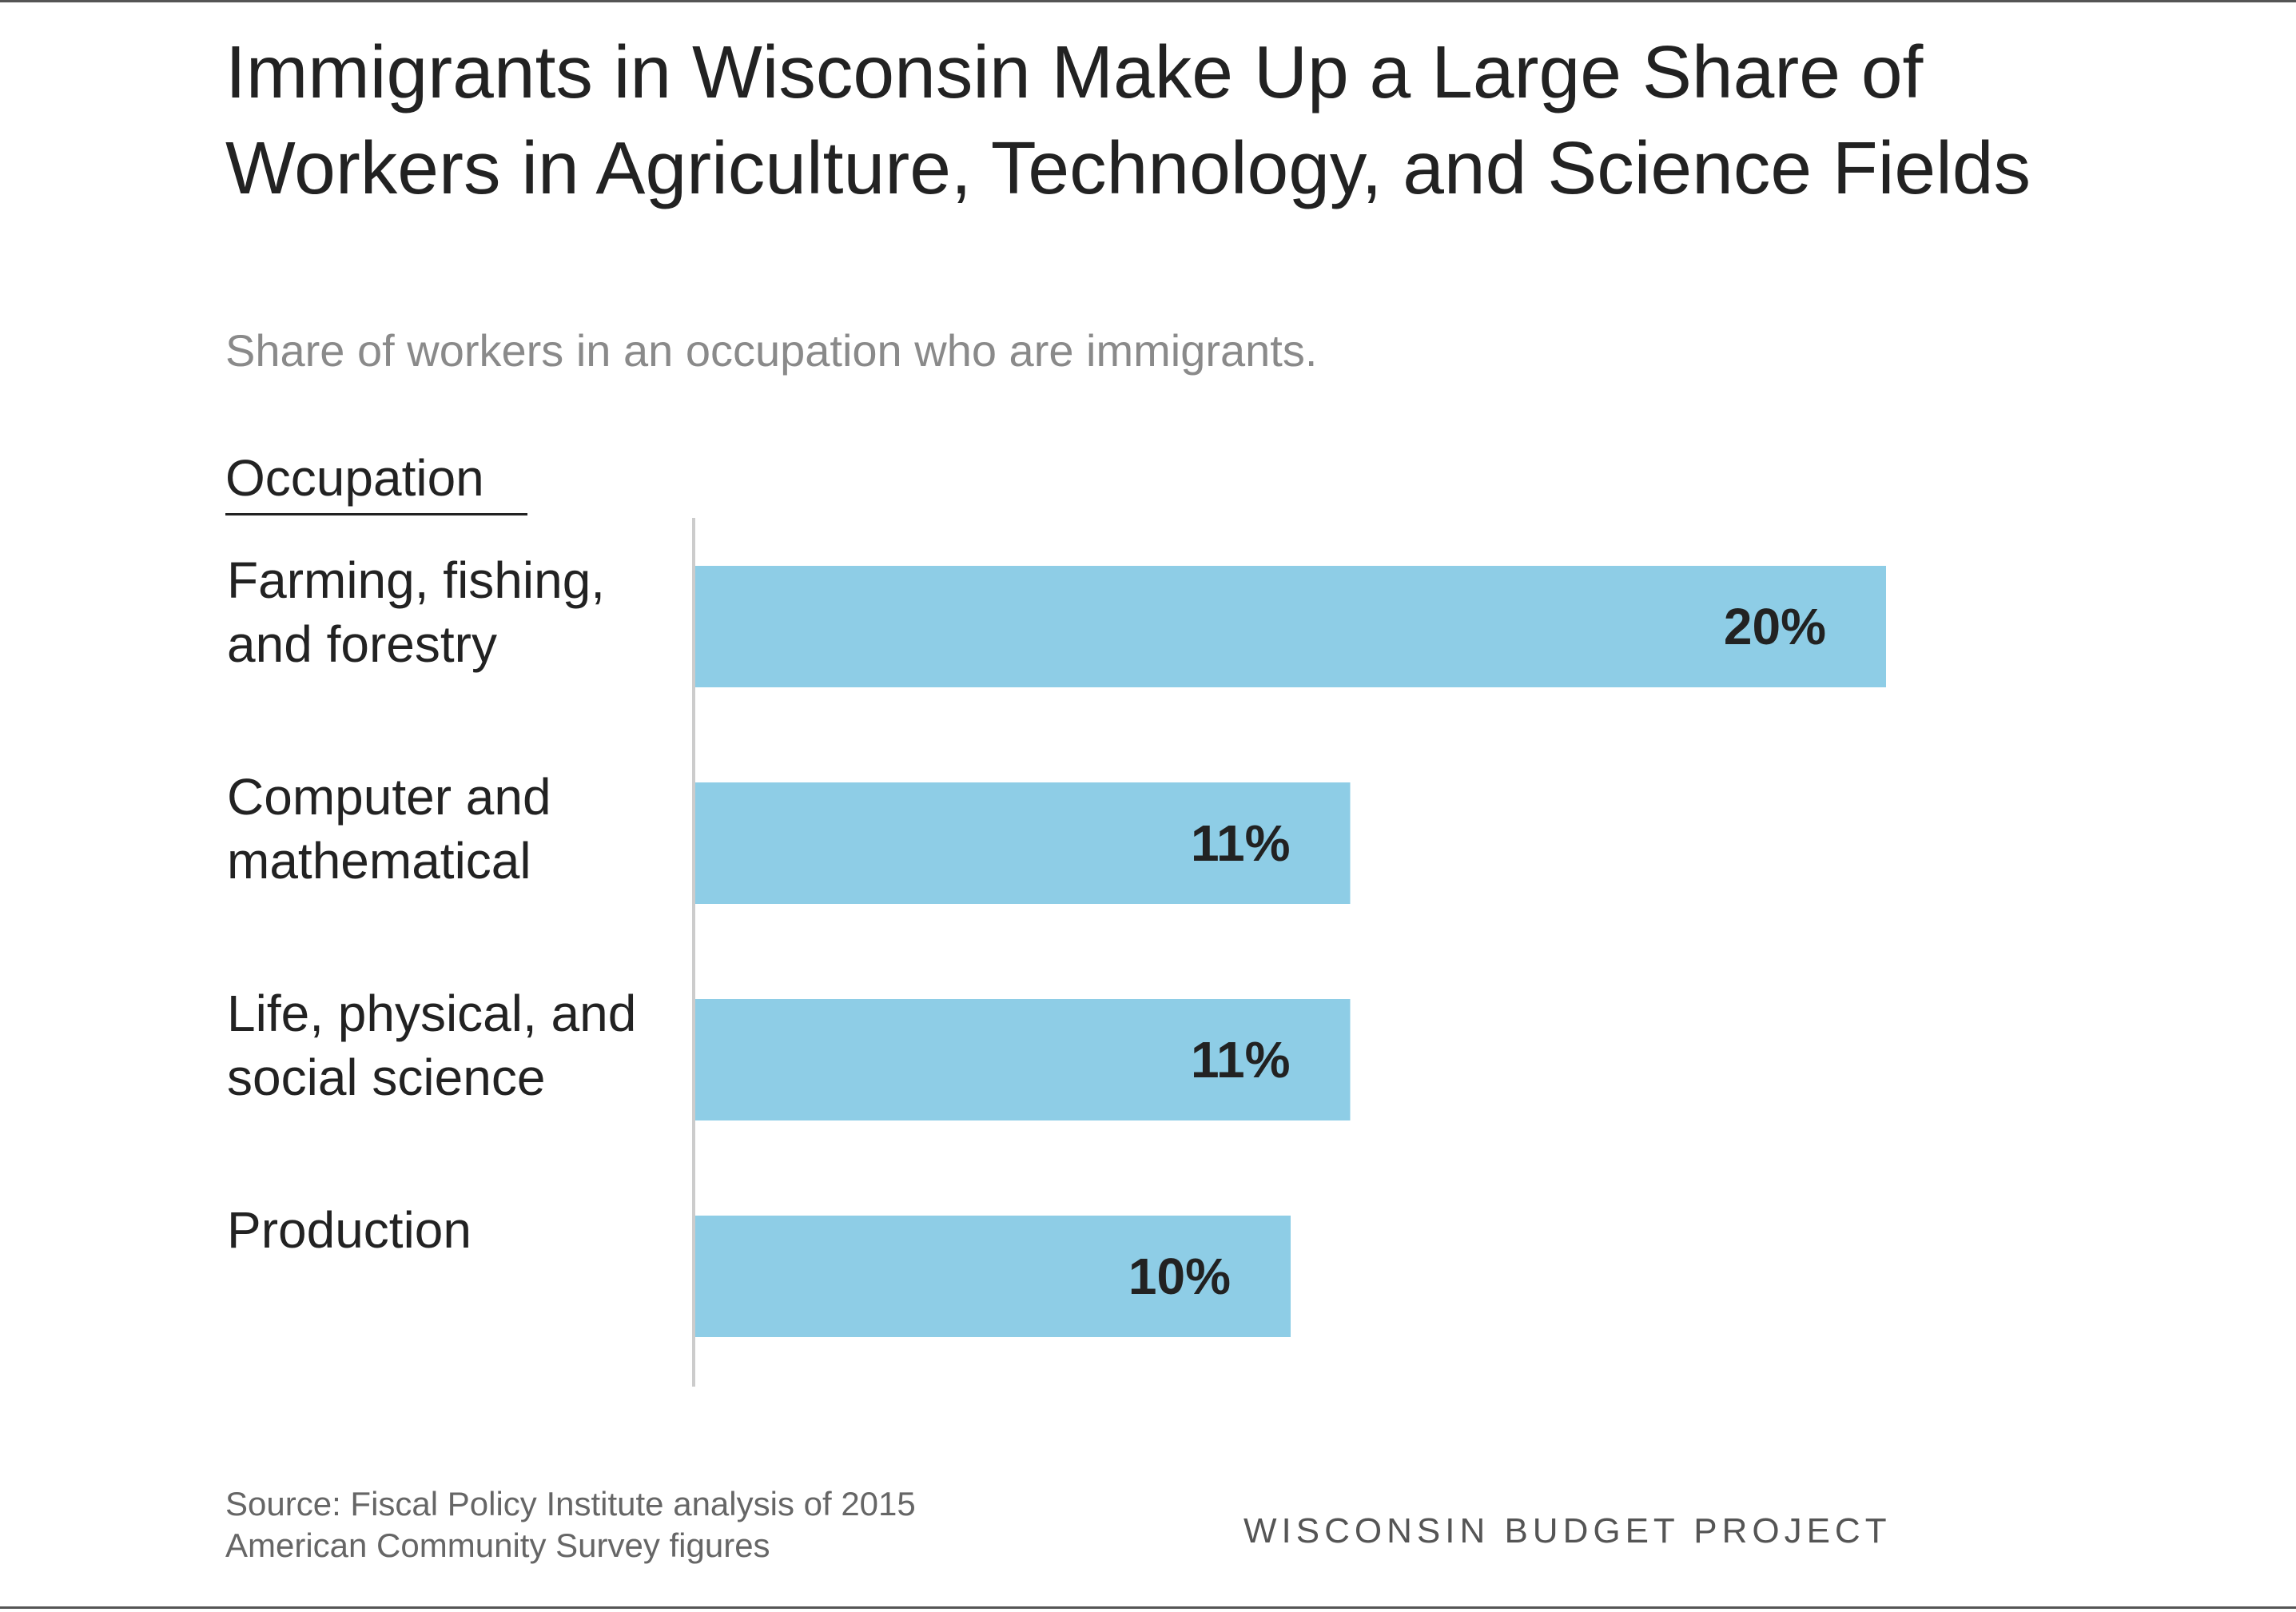 This screenshot has width=2296, height=1612. I want to click on category-label-line: and forestry, so click(362, 644).